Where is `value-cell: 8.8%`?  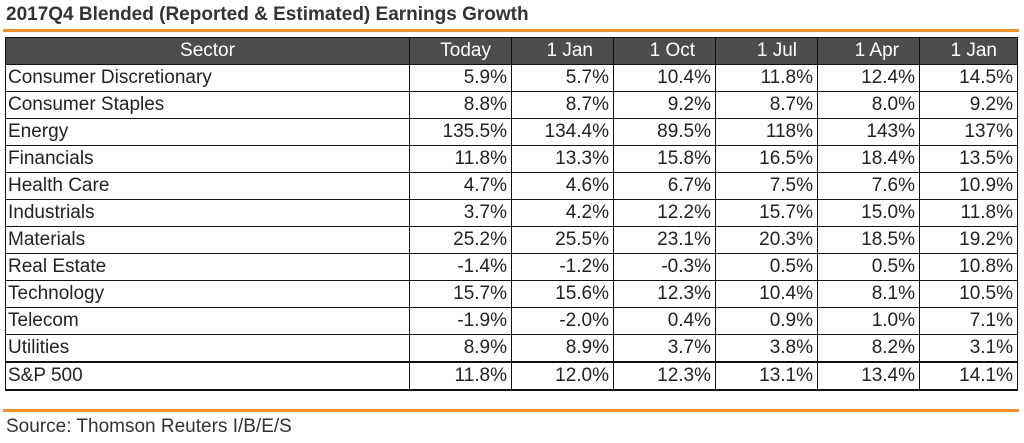
value-cell: 8.8% is located at coordinates (460, 105).